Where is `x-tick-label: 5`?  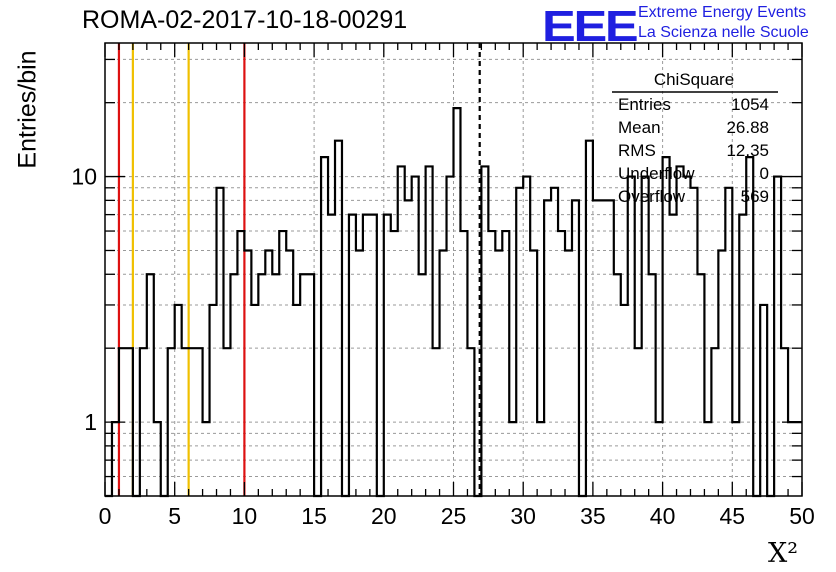
x-tick-label: 5 is located at coordinates (174, 516).